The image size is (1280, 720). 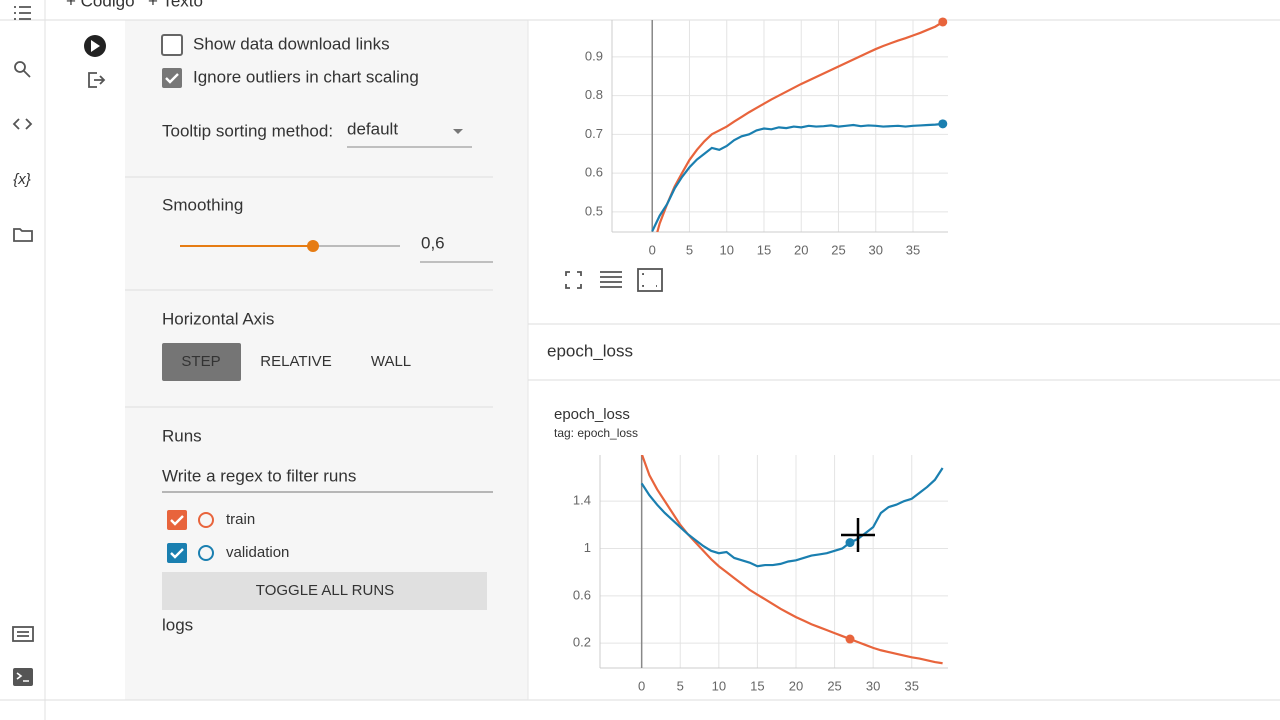 What do you see at coordinates (23, 677) in the screenshot?
I see `terminal-icon` at bounding box center [23, 677].